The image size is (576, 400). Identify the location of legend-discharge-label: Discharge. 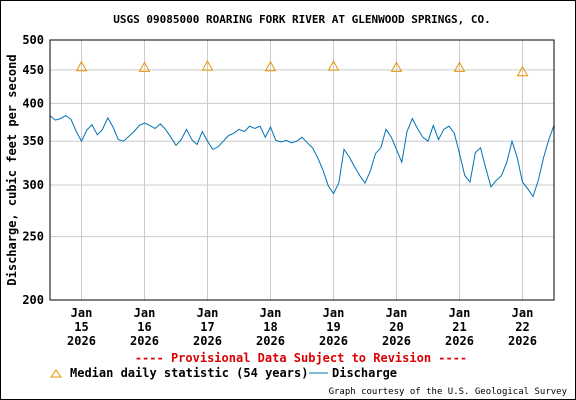
(364, 373).